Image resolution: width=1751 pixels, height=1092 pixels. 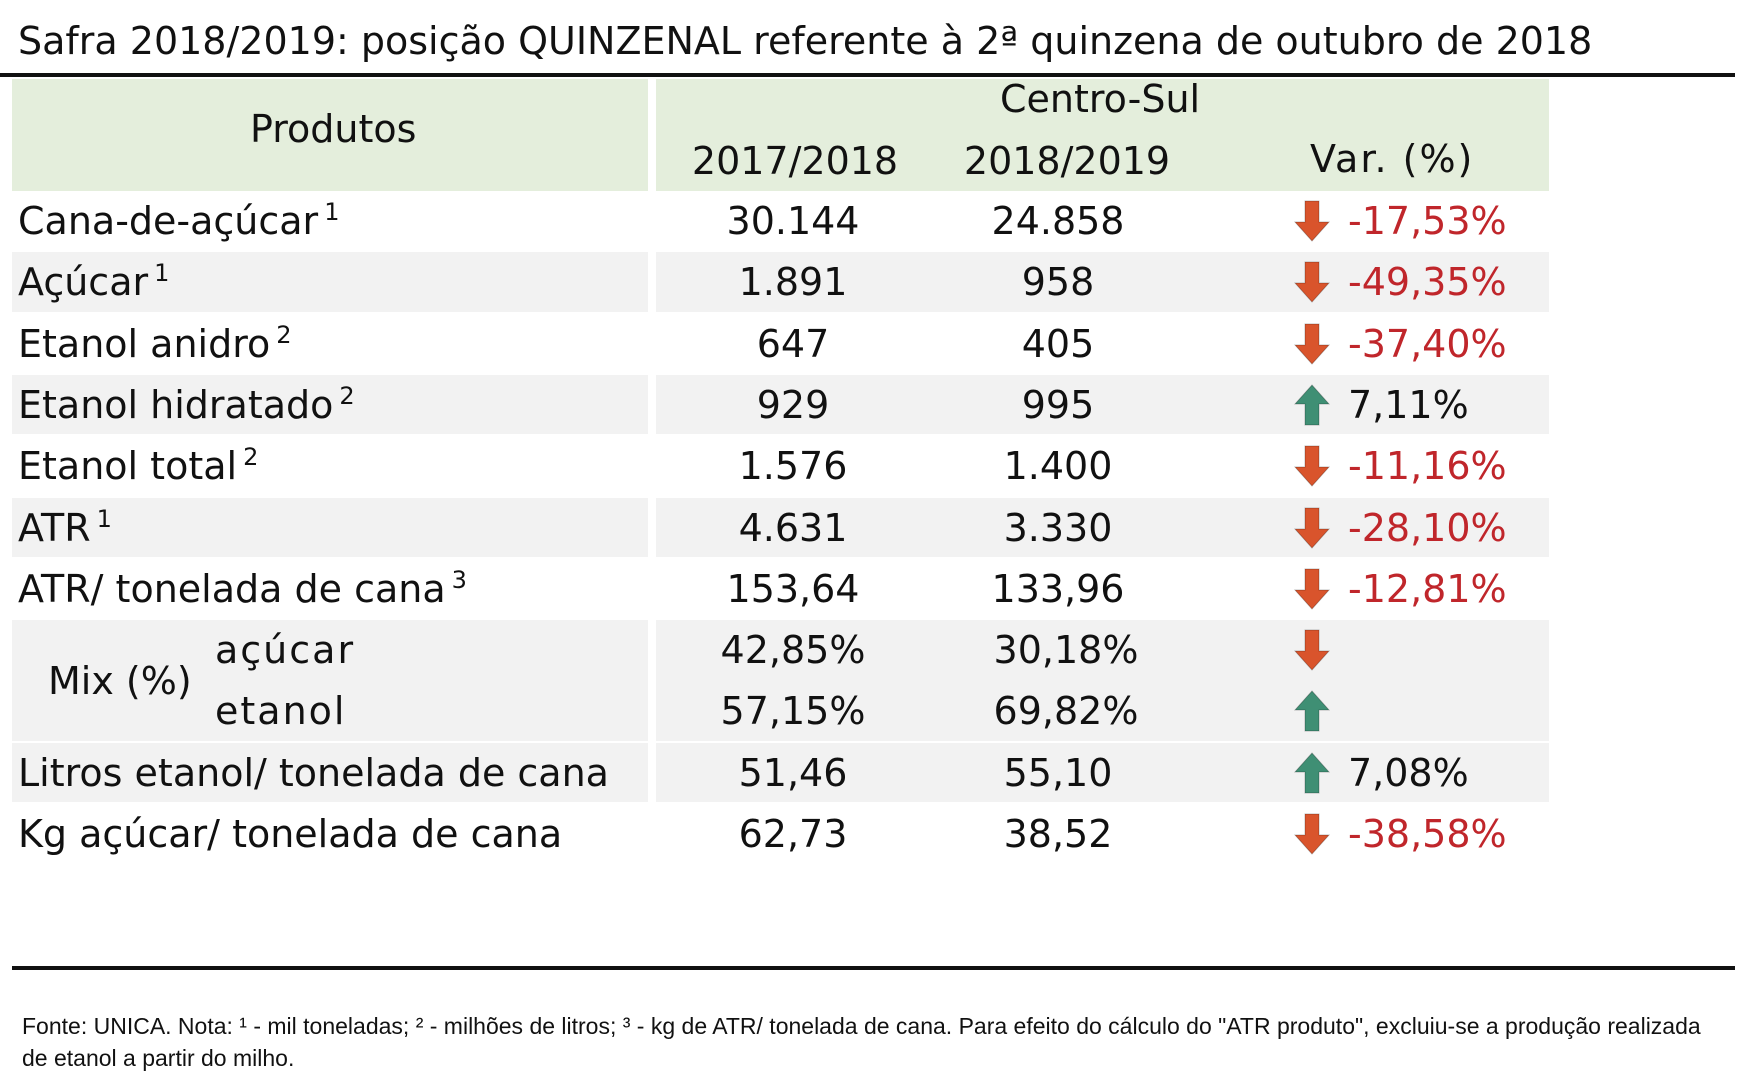 What do you see at coordinates (1058, 282) in the screenshot?
I see `value-2018-2019: 958` at bounding box center [1058, 282].